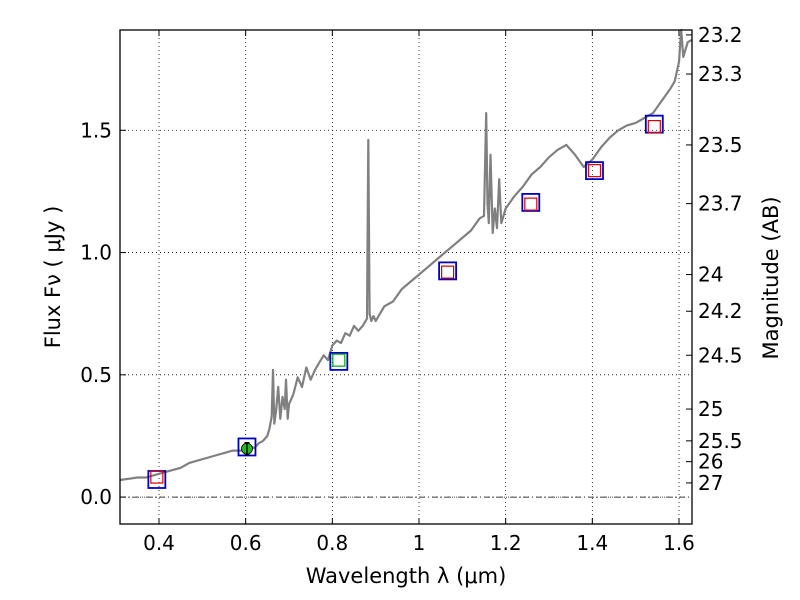 This screenshot has height=600, width=800. Describe the element at coordinates (720, 74) in the screenshot. I see `y2-tick-label: 23.3` at that location.